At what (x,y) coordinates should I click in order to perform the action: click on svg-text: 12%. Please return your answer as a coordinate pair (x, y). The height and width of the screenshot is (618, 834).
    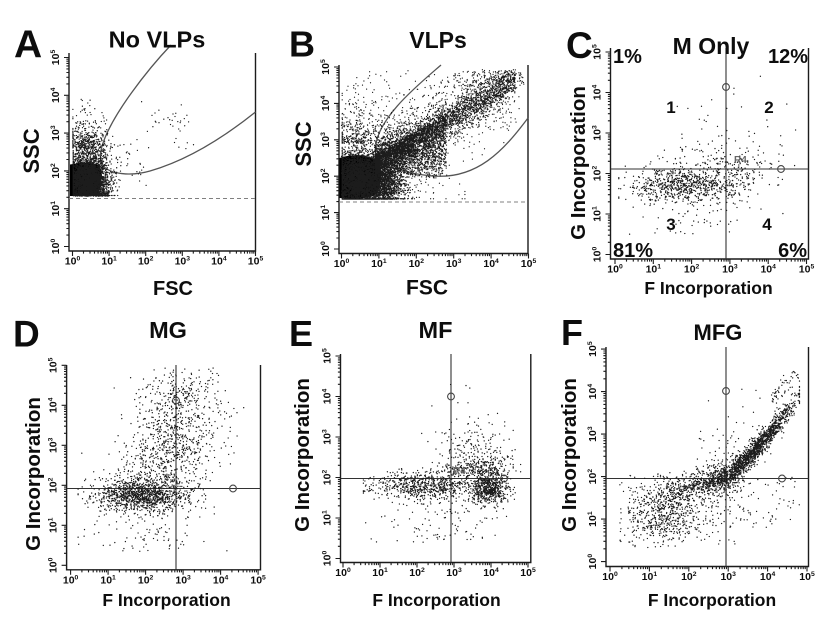
    Looking at the image, I should click on (788, 57).